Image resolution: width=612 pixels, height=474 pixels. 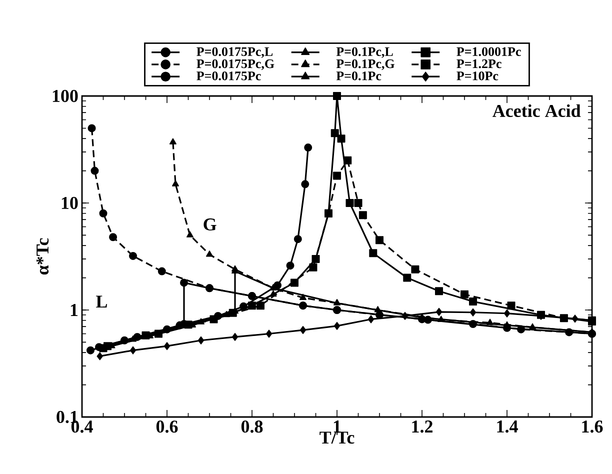 I want to click on legend-label: P=0.0175Pc,L, so click(x=234, y=52).